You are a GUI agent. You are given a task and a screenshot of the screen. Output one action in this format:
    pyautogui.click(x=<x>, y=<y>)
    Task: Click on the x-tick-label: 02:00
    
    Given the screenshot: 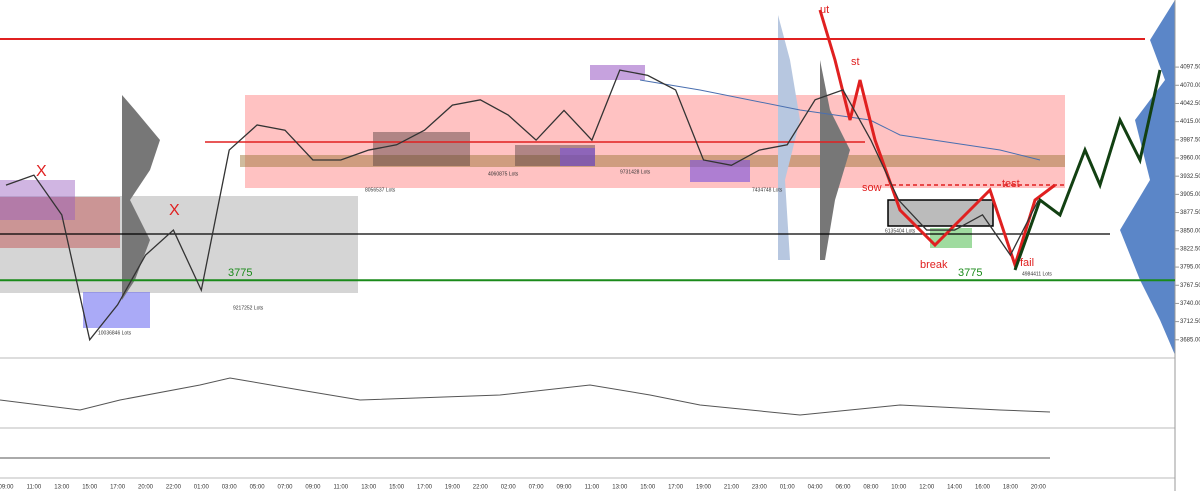 What is the action you would take?
    pyautogui.click(x=509, y=488)
    